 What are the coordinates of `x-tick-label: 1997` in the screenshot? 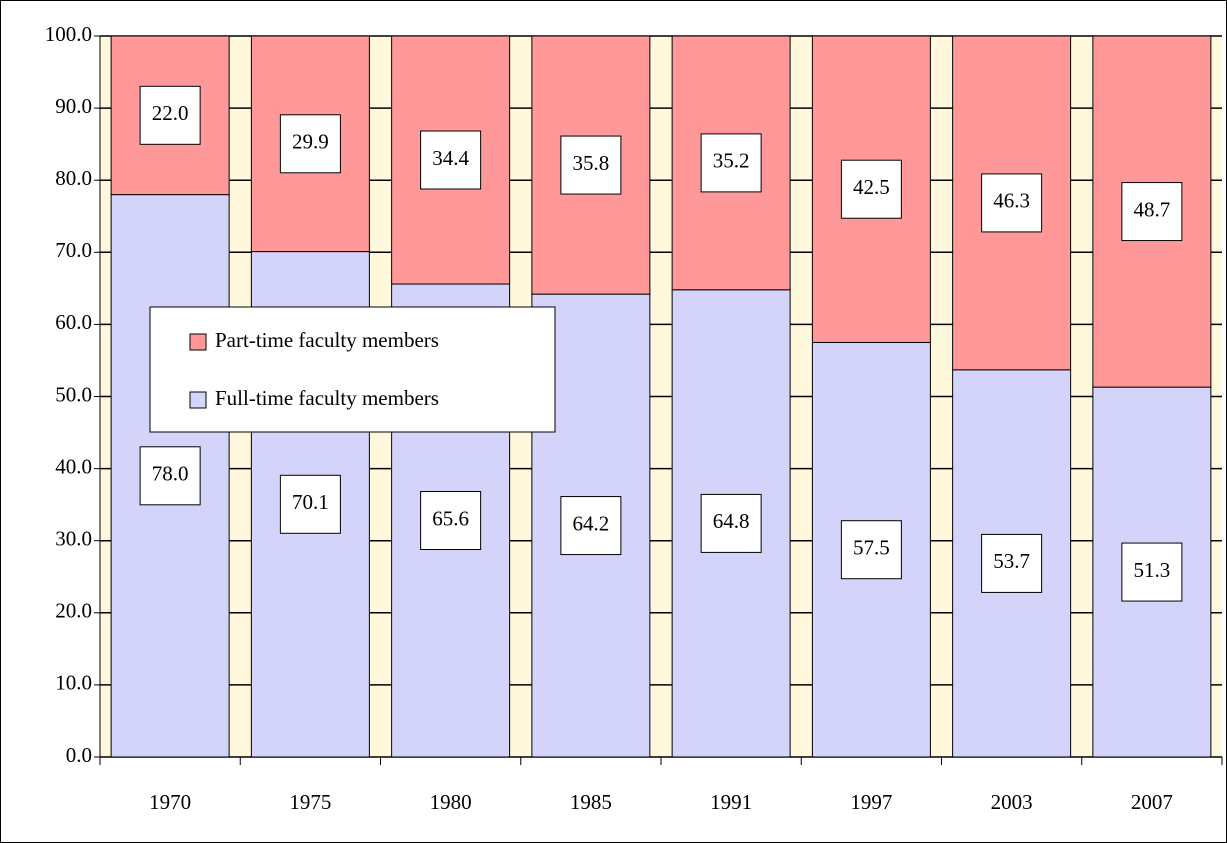 It's located at (871, 802).